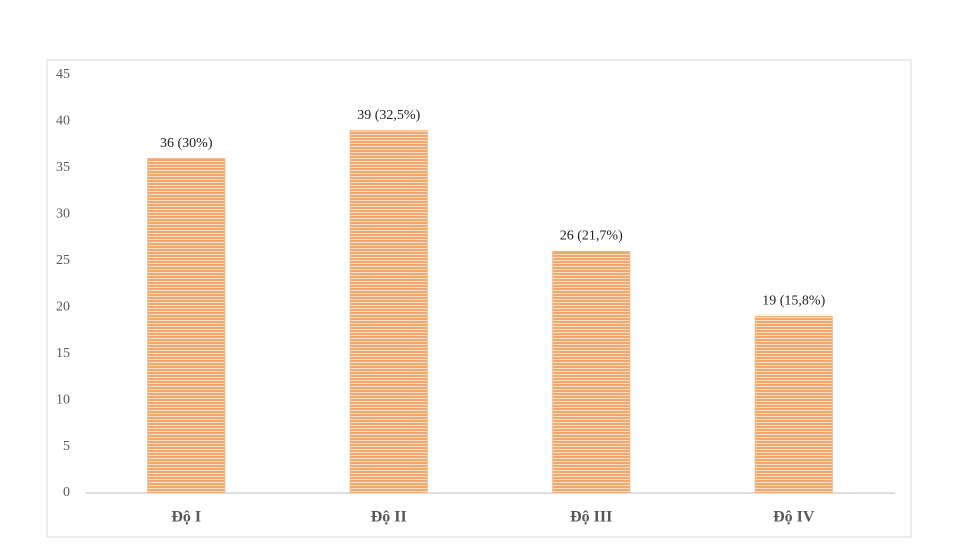  I want to click on y-tick-label: 0, so click(66, 492).